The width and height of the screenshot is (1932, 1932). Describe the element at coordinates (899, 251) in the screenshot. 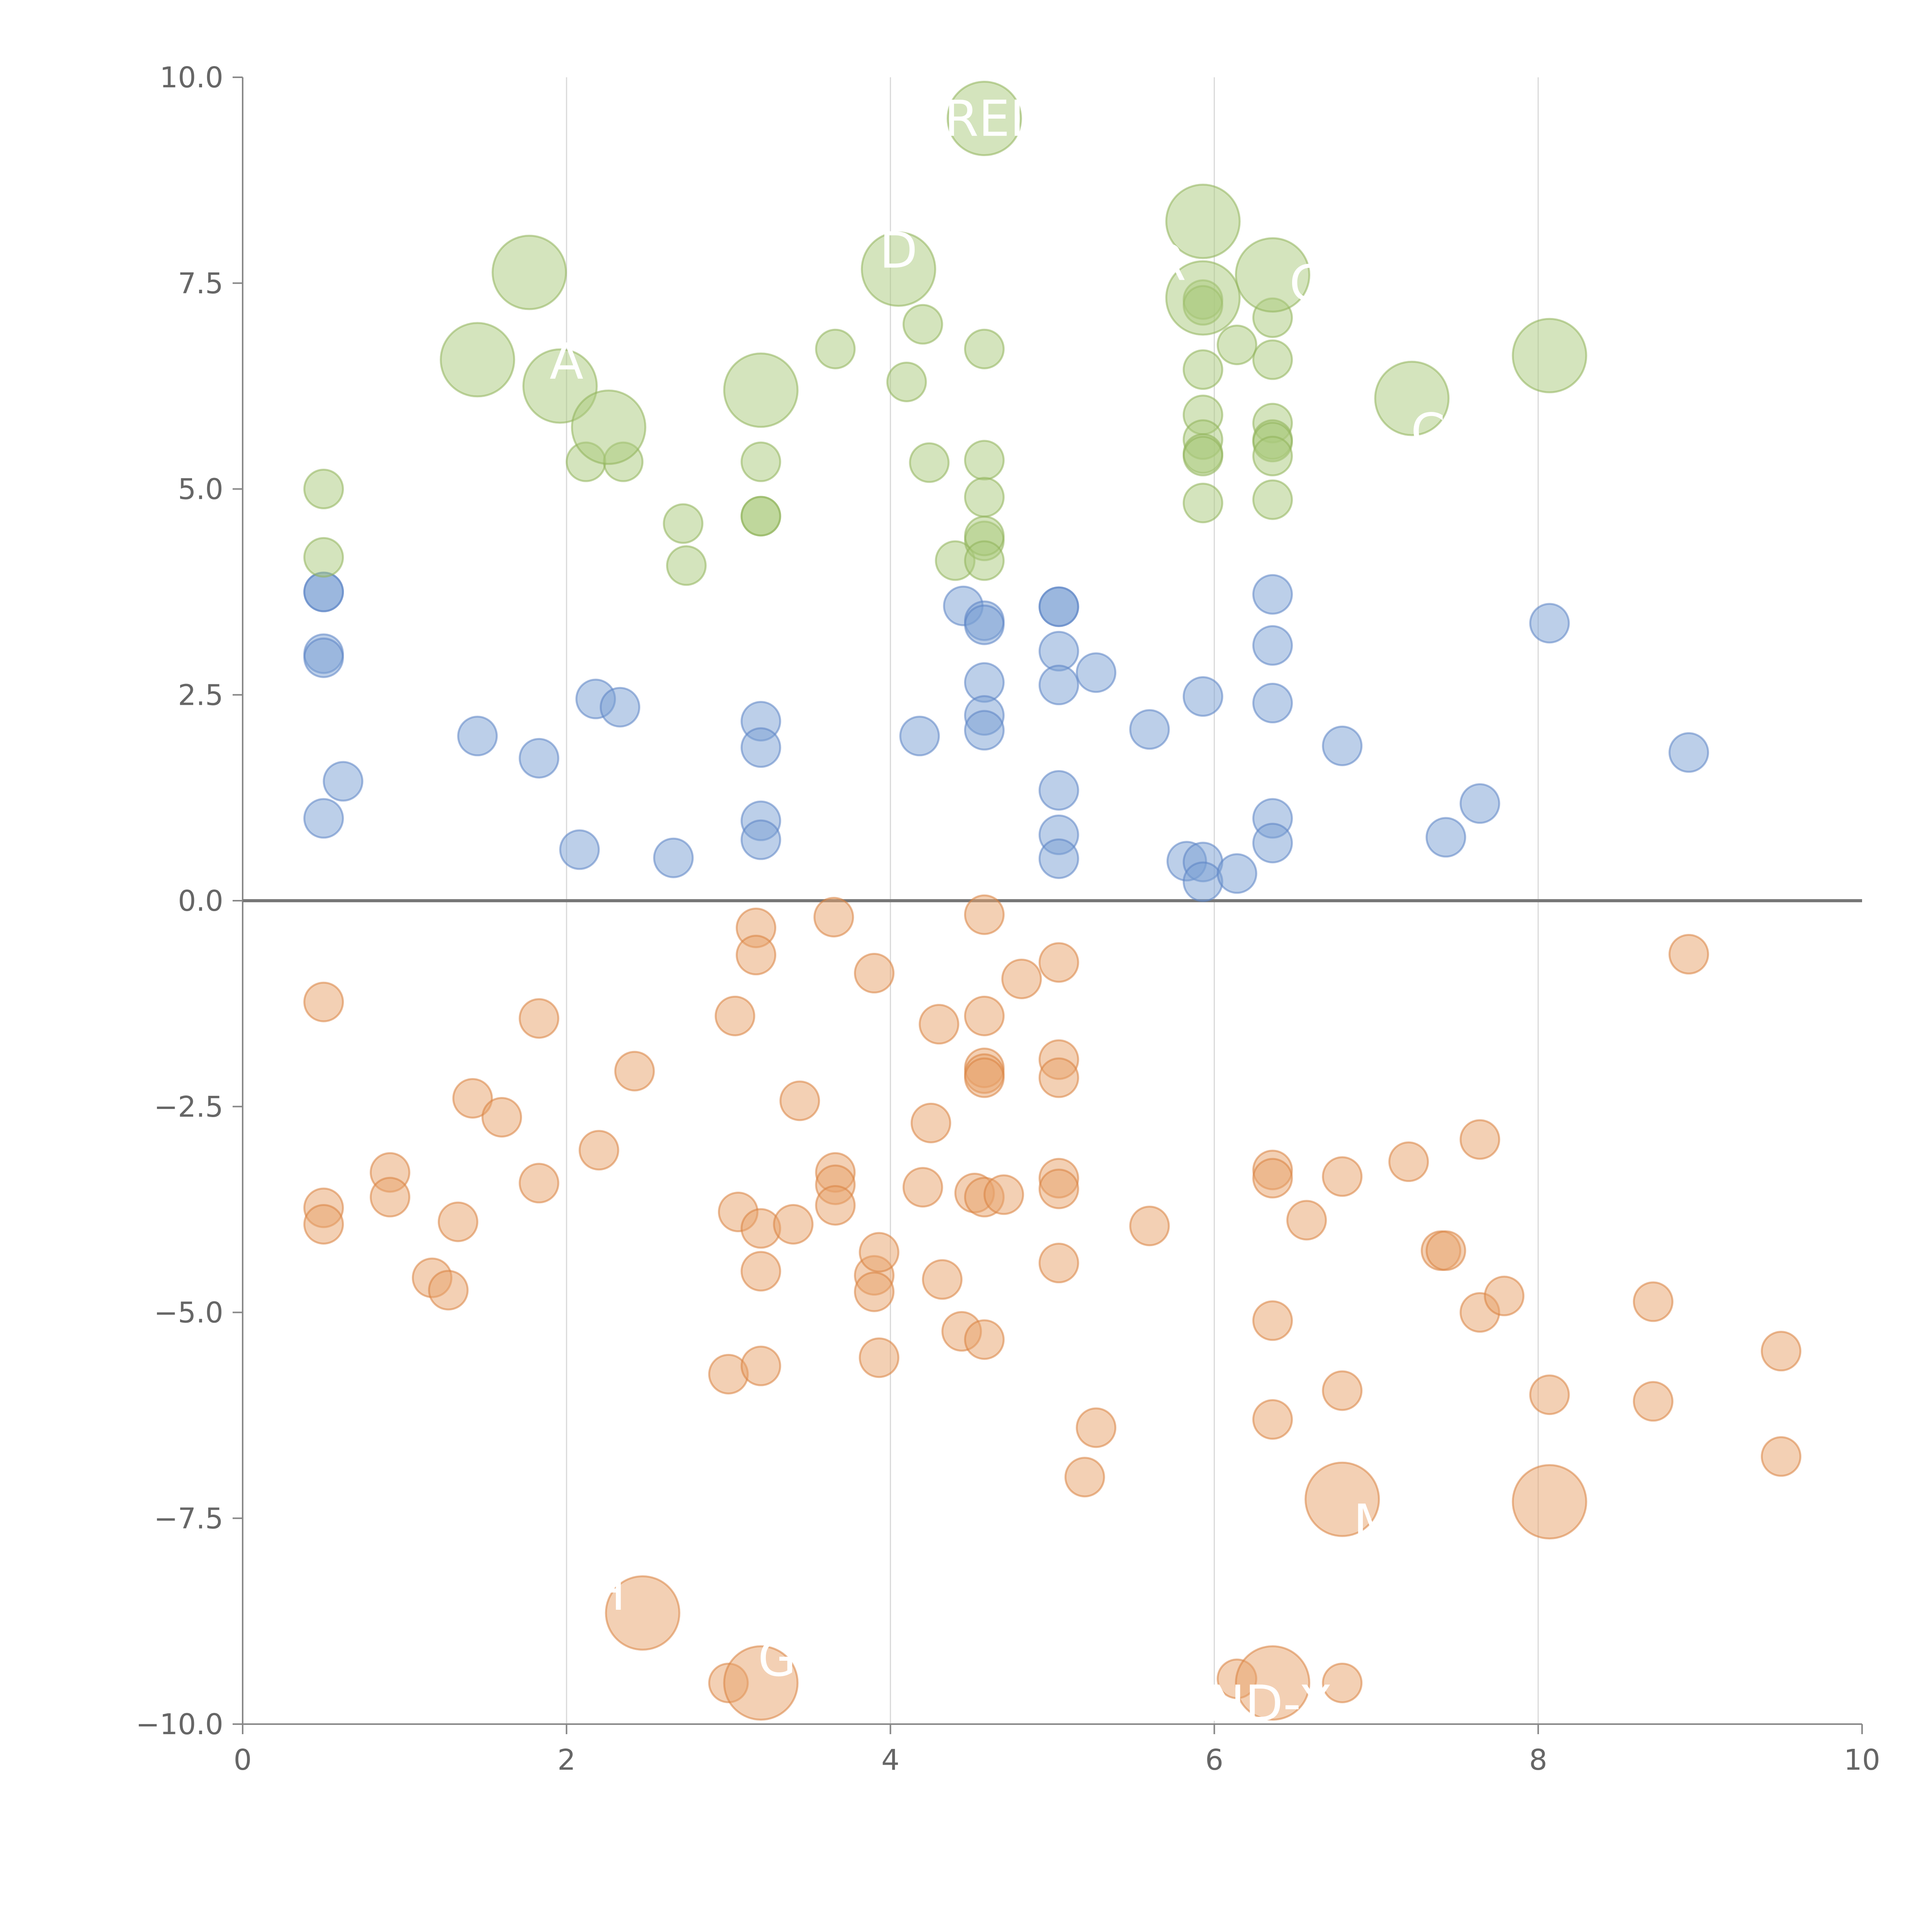

I see `bubble-label: D` at that location.